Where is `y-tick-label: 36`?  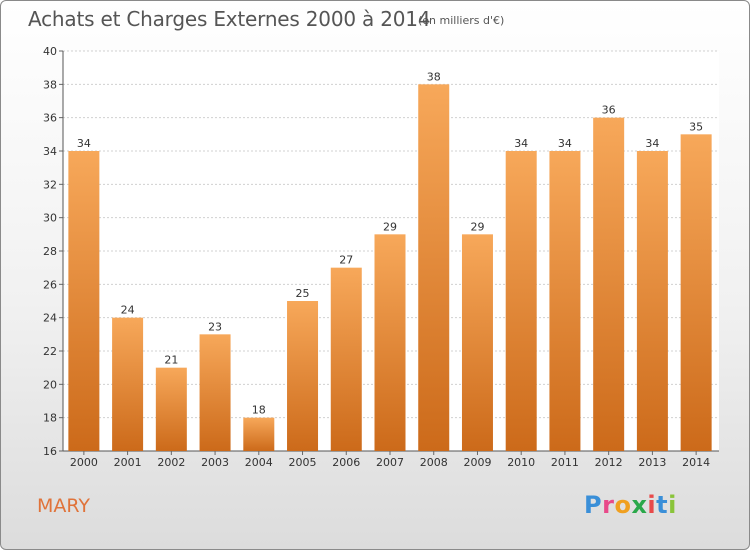 y-tick-label: 36 is located at coordinates (50, 118).